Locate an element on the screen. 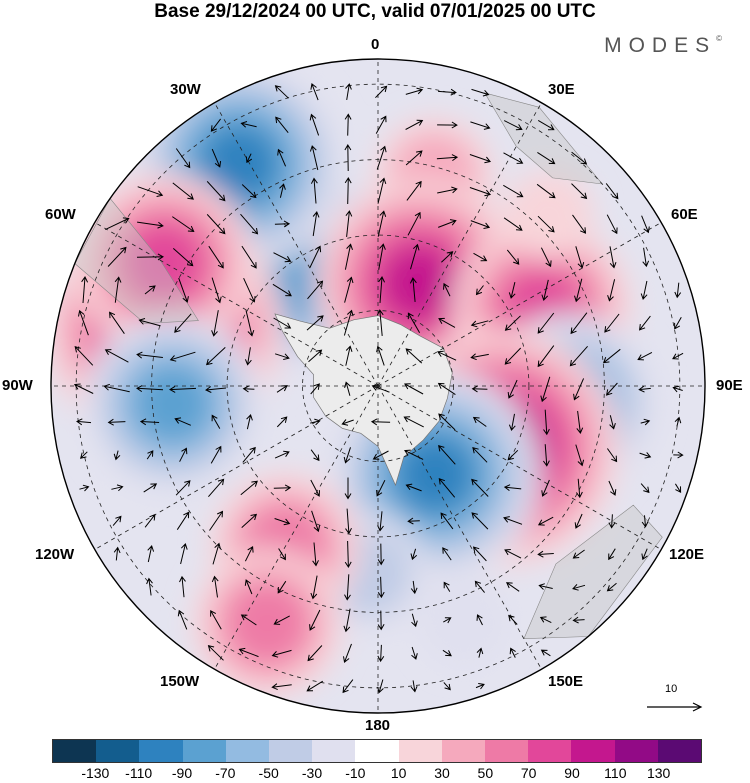 The height and width of the screenshot is (783, 750). colorbar-tick-label: 90 is located at coordinates (572, 773).